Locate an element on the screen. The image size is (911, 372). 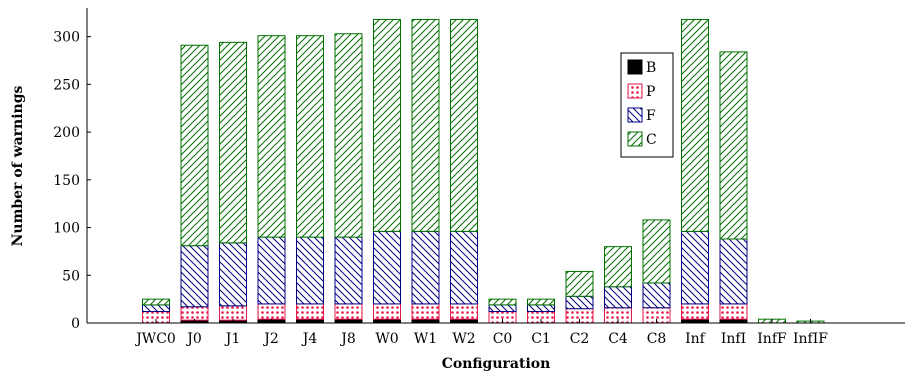
x-tick-label: InfI is located at coordinates (733, 339).